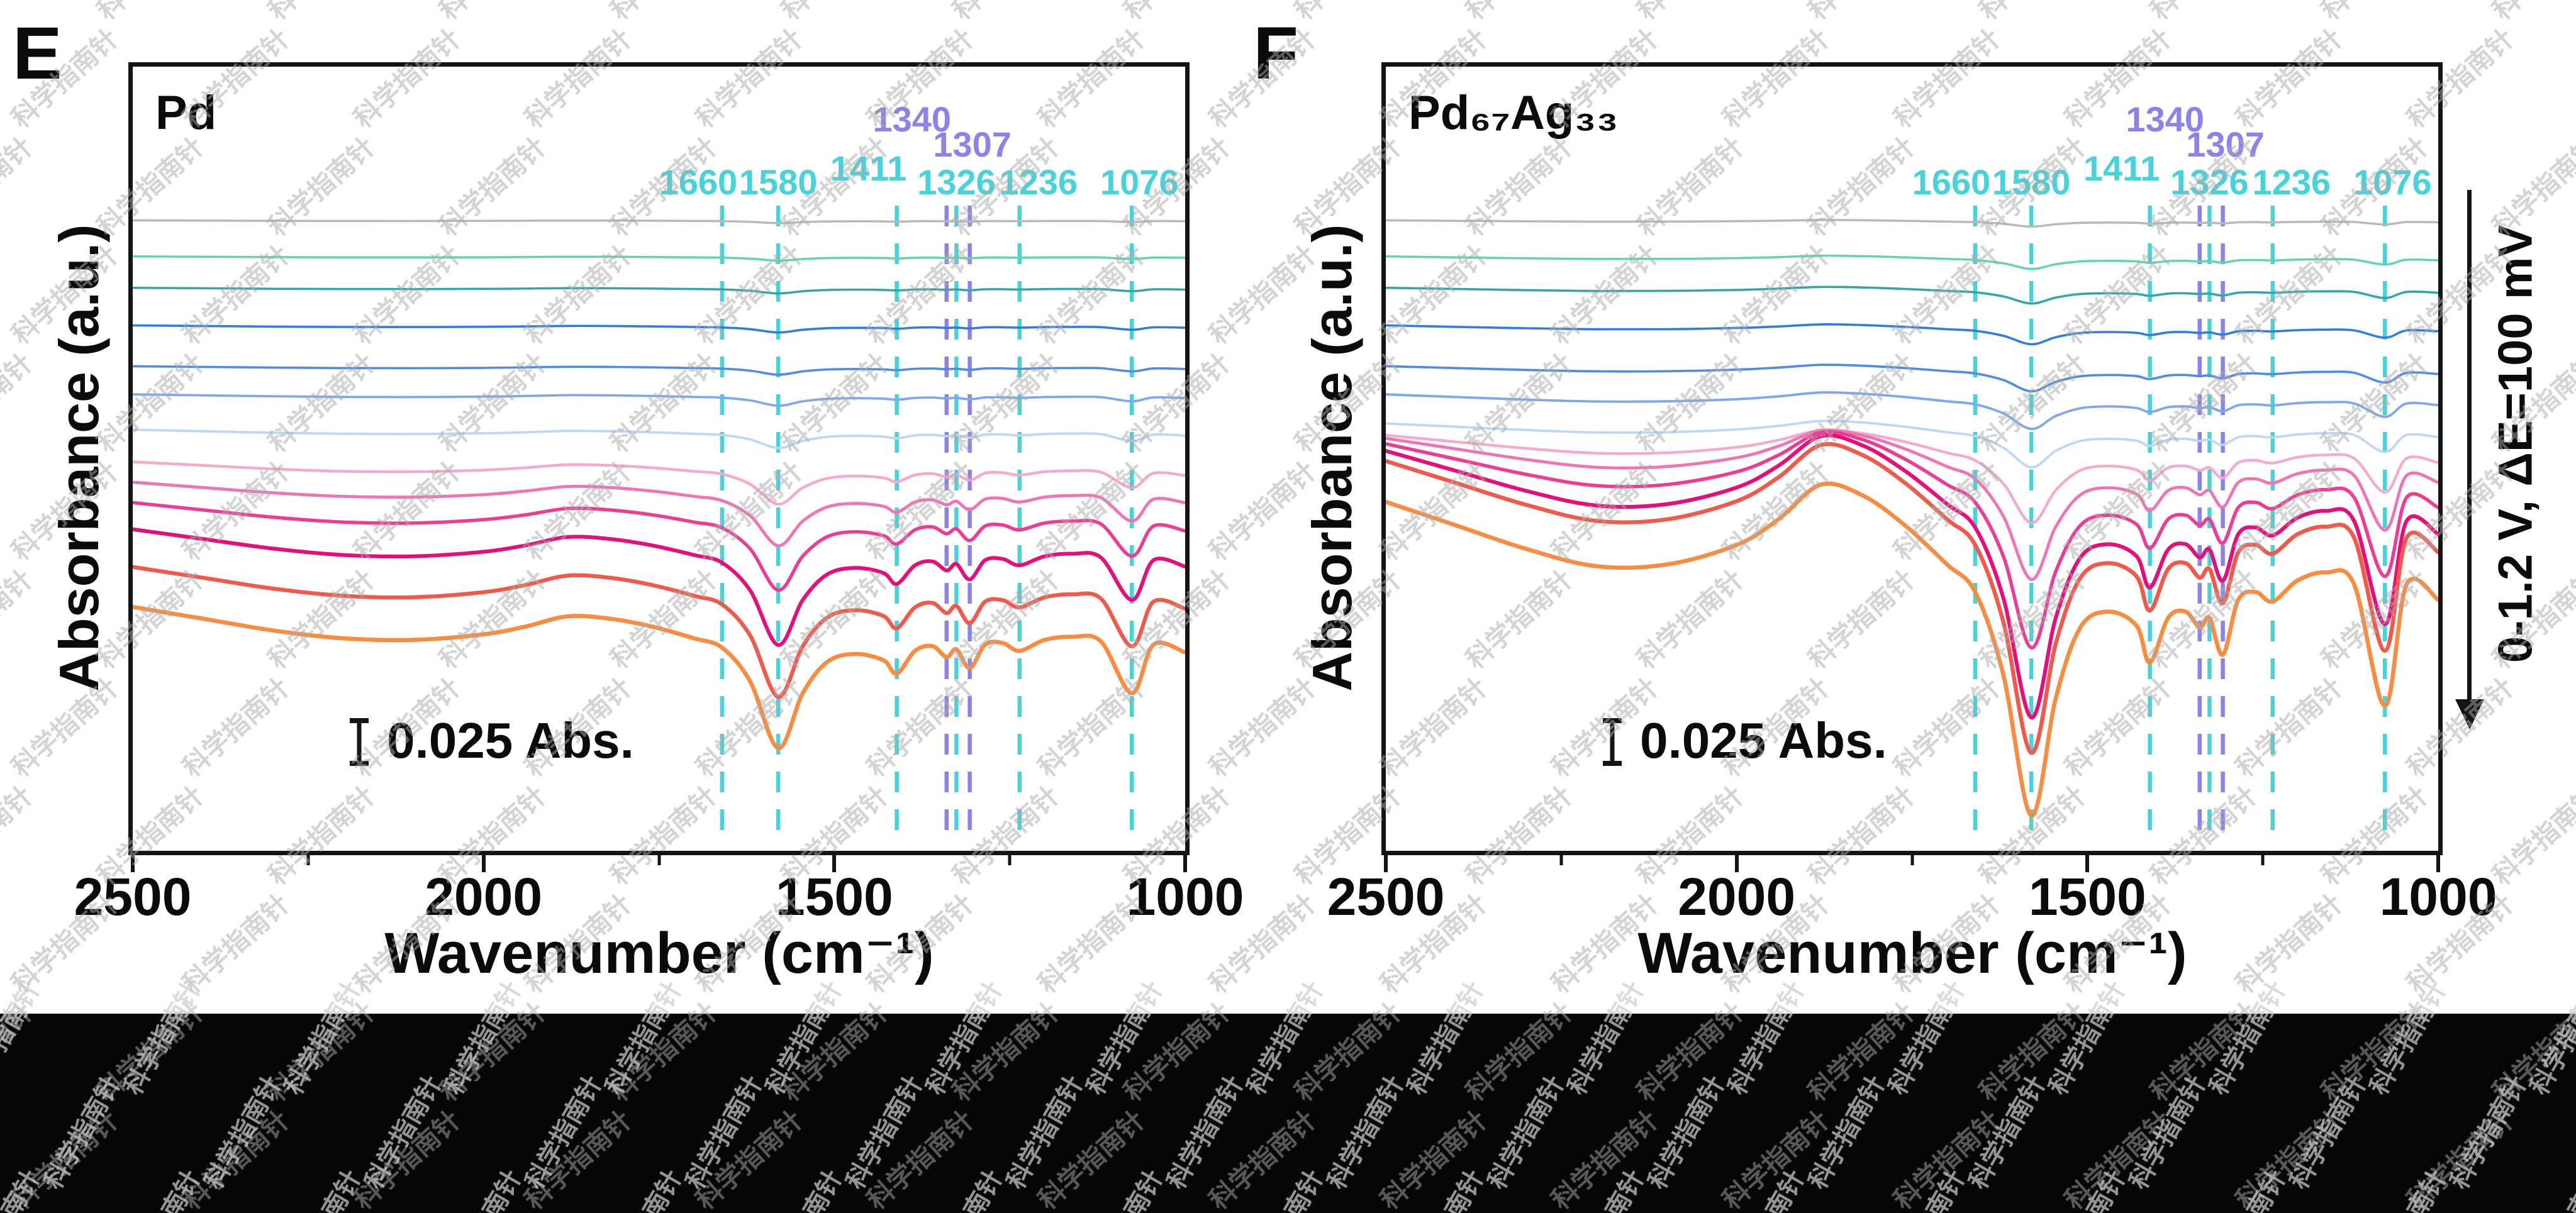  What do you see at coordinates (360, 742) in the screenshot?
I see `scale-bar-ibeam-icon` at bounding box center [360, 742].